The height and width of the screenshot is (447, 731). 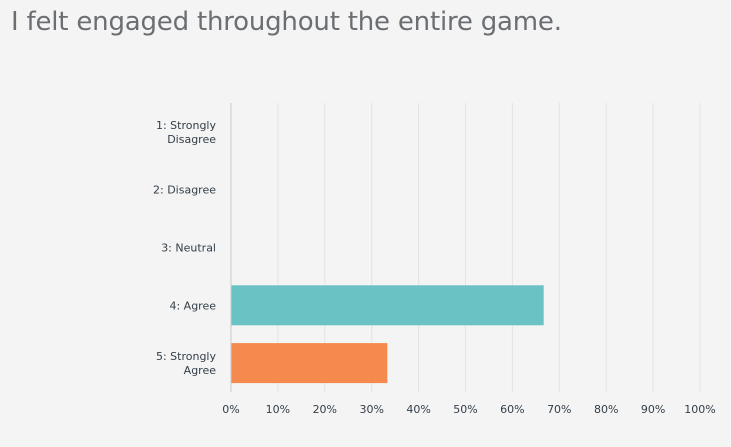 I want to click on x-tick-label: 50%, so click(x=465, y=409).